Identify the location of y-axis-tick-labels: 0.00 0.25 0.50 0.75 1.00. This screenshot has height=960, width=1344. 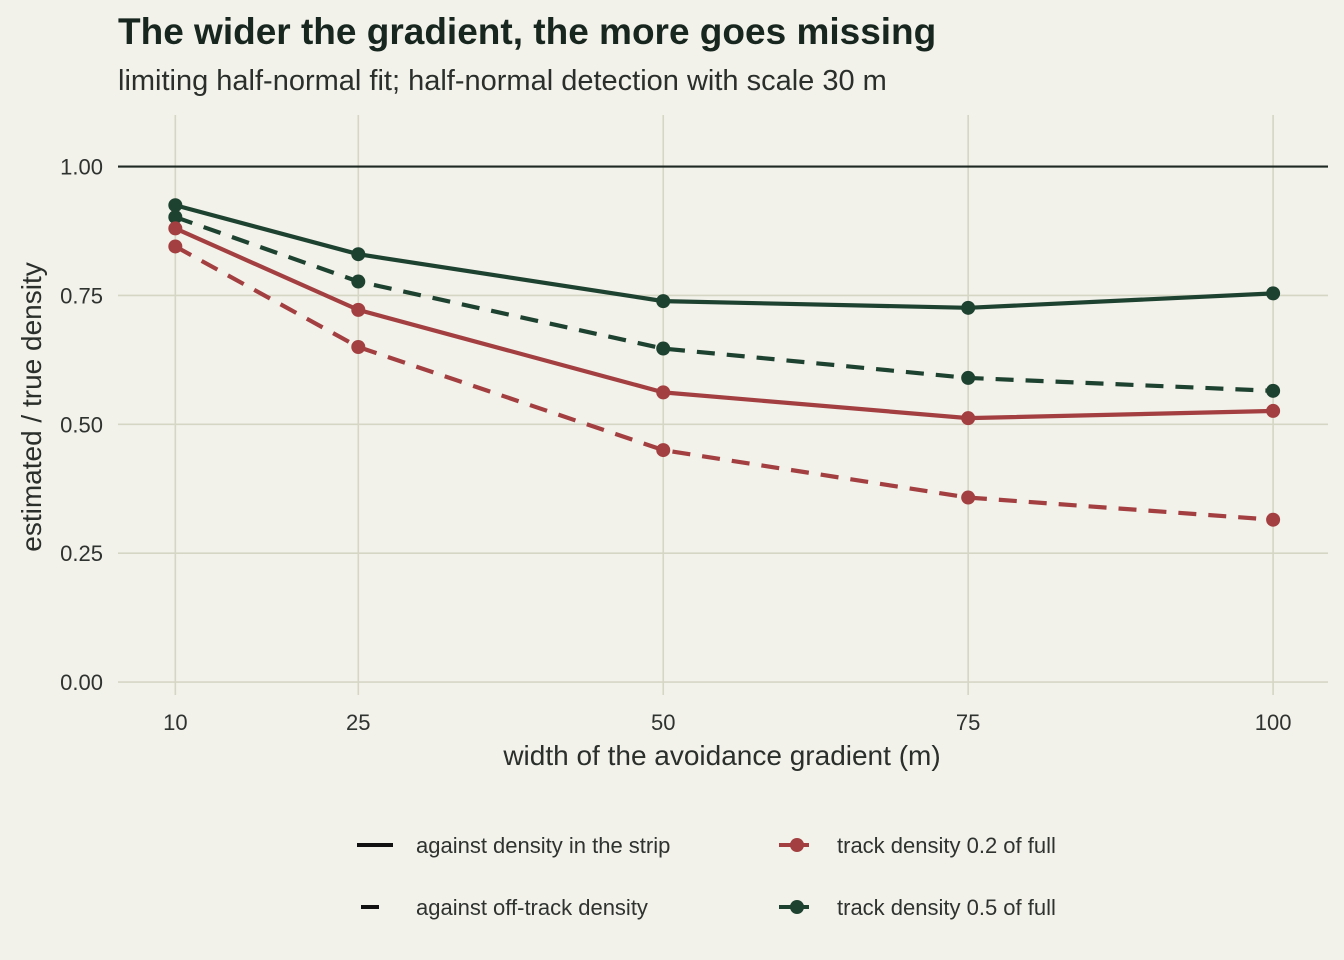
(81, 425).